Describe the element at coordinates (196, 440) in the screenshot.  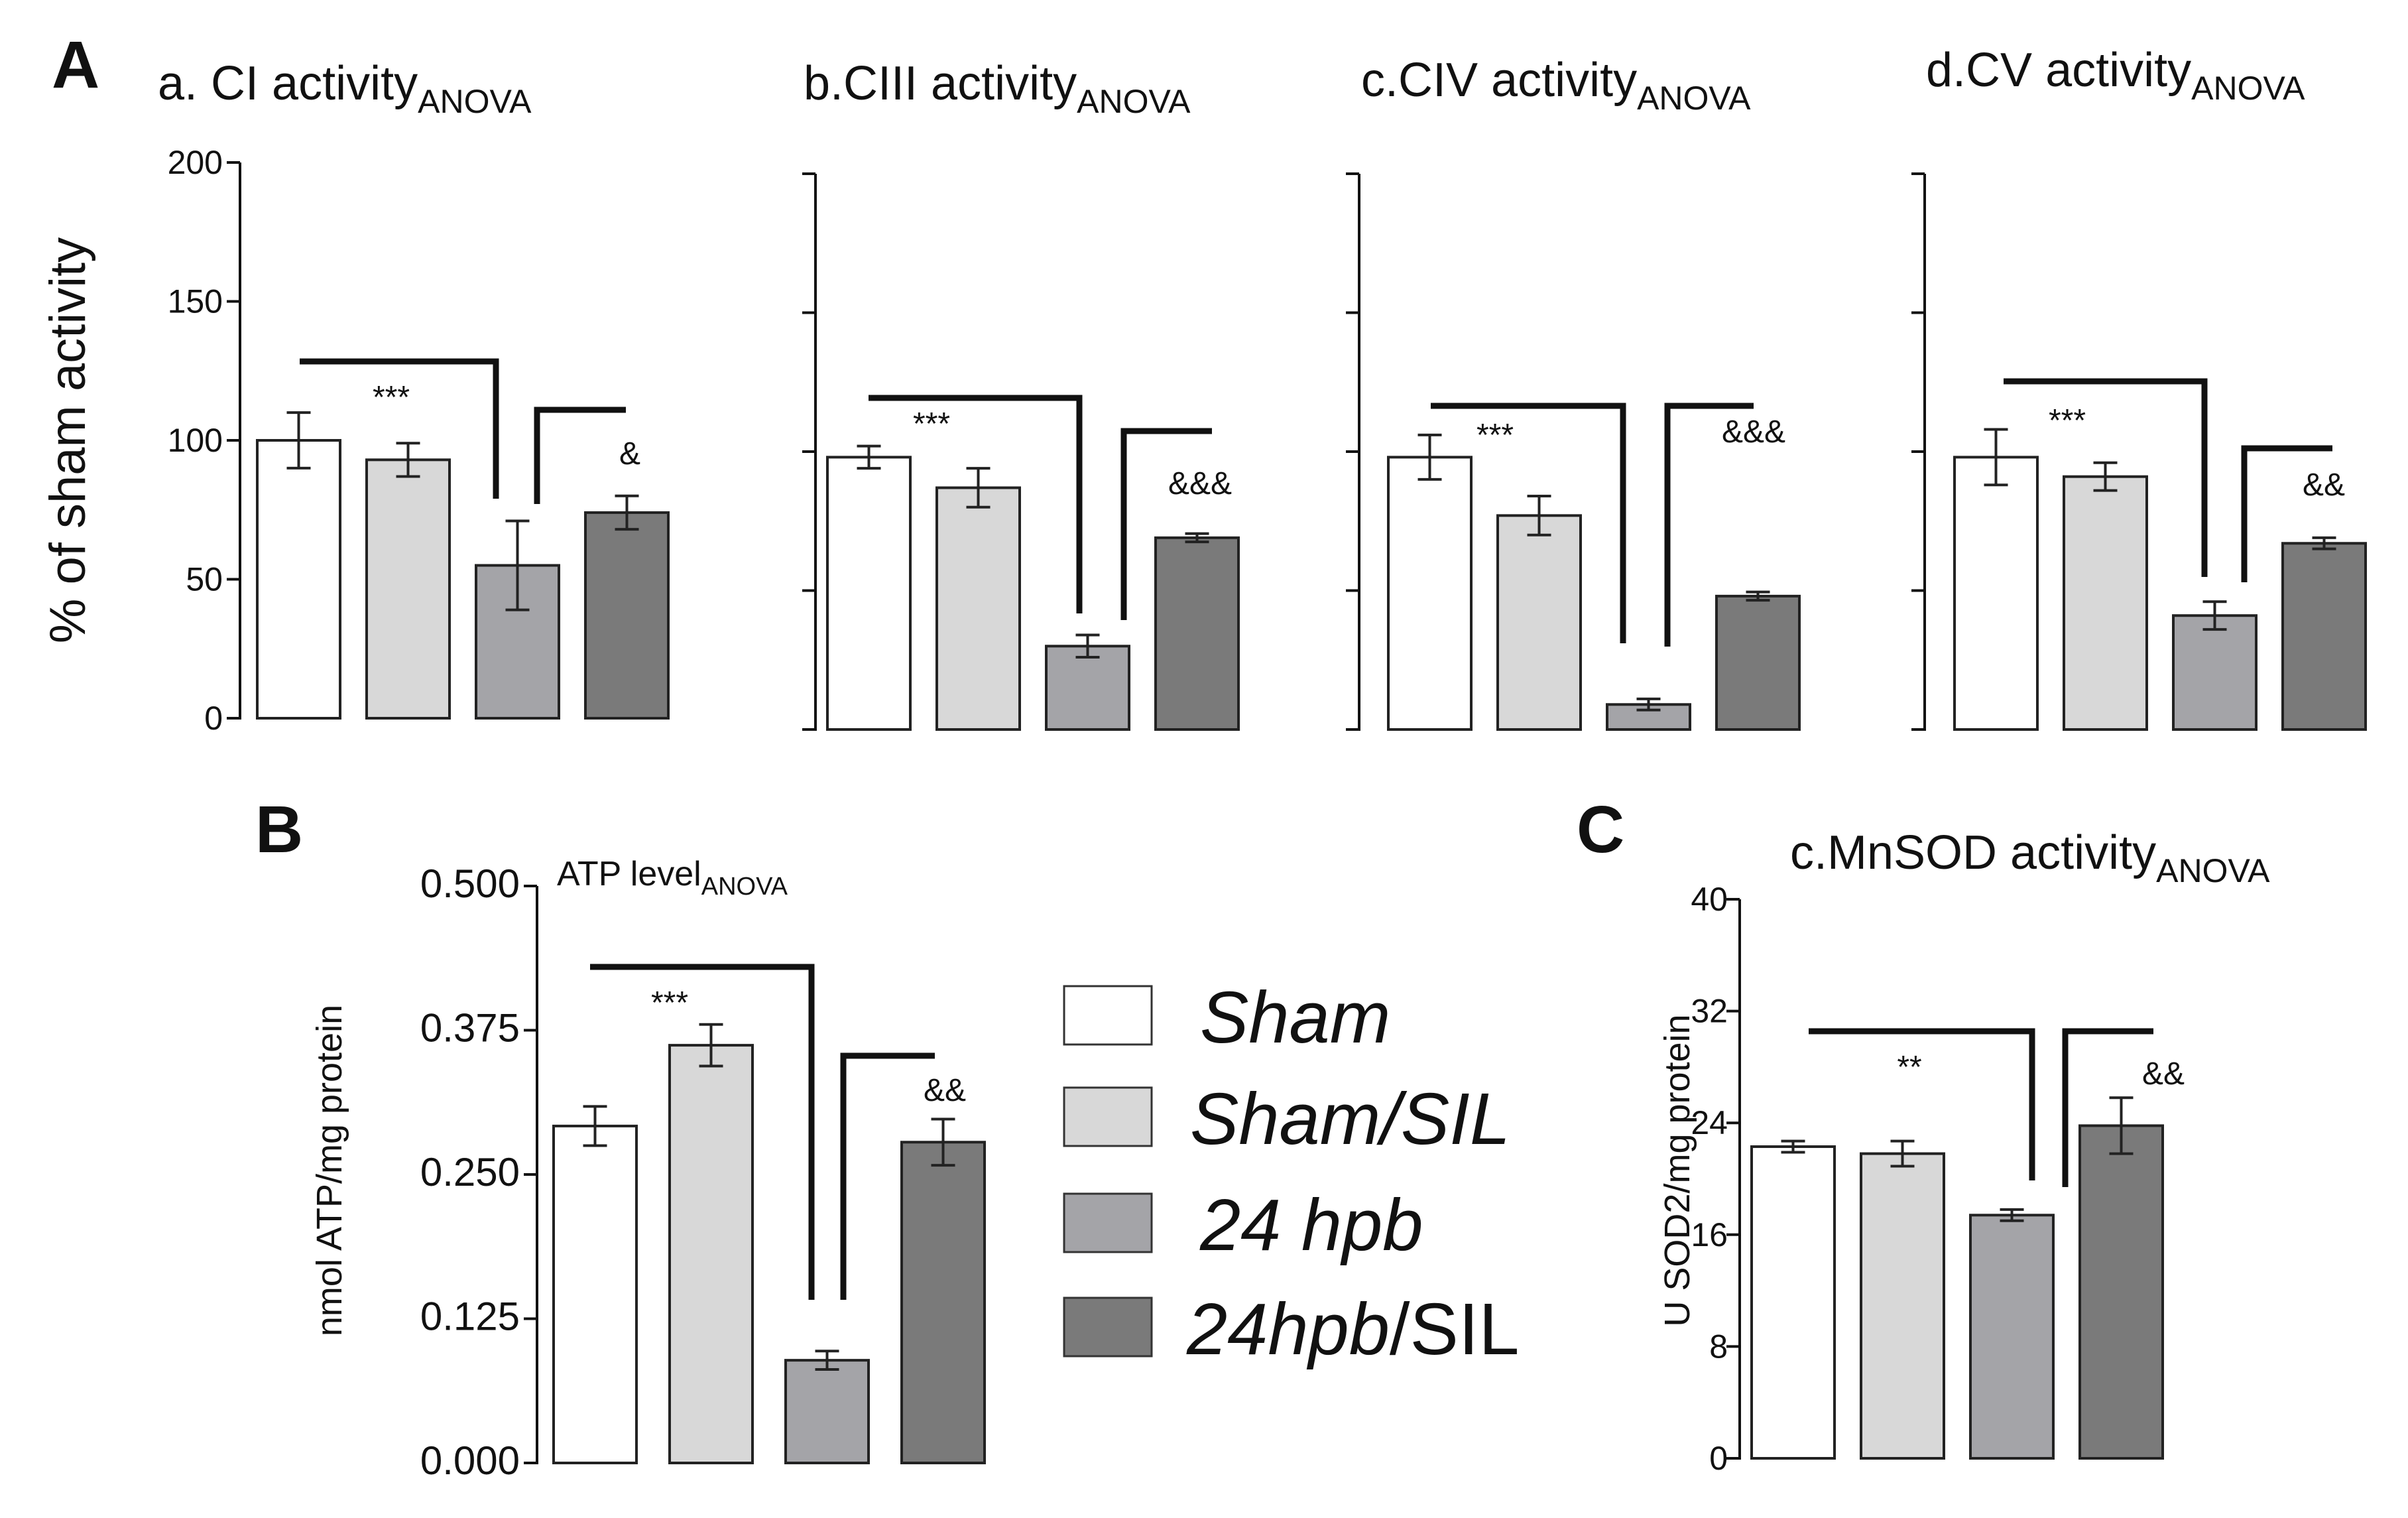
I see `y-tick-label: 100` at that location.